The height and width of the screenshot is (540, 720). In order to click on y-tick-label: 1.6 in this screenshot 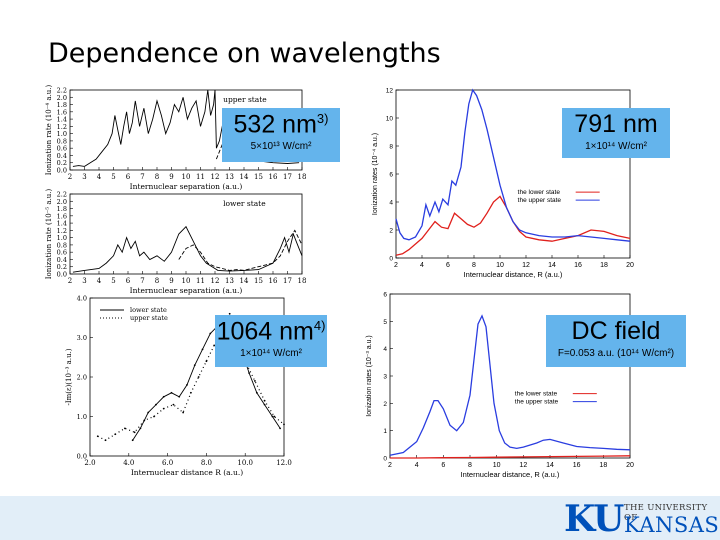, I will do `click(62, 216)`.